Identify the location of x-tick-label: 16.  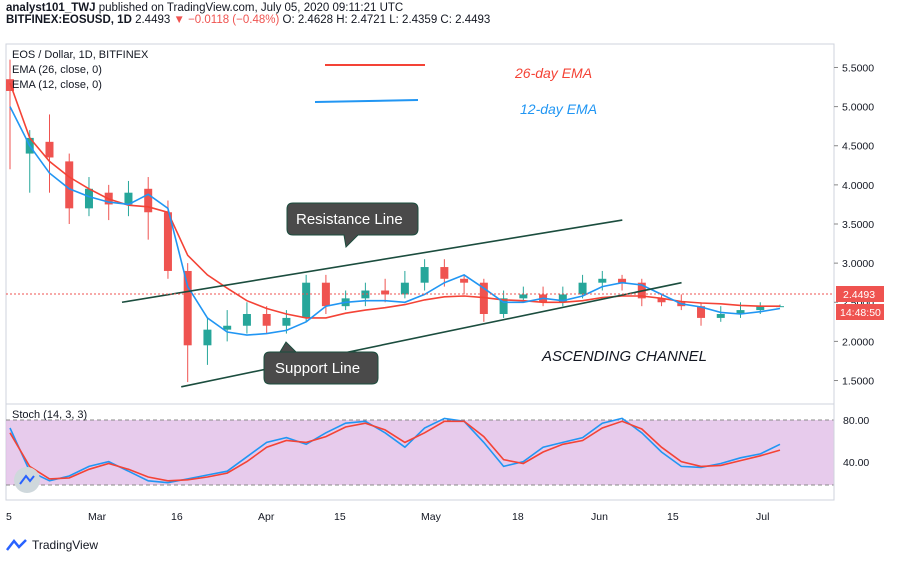
(177, 517).